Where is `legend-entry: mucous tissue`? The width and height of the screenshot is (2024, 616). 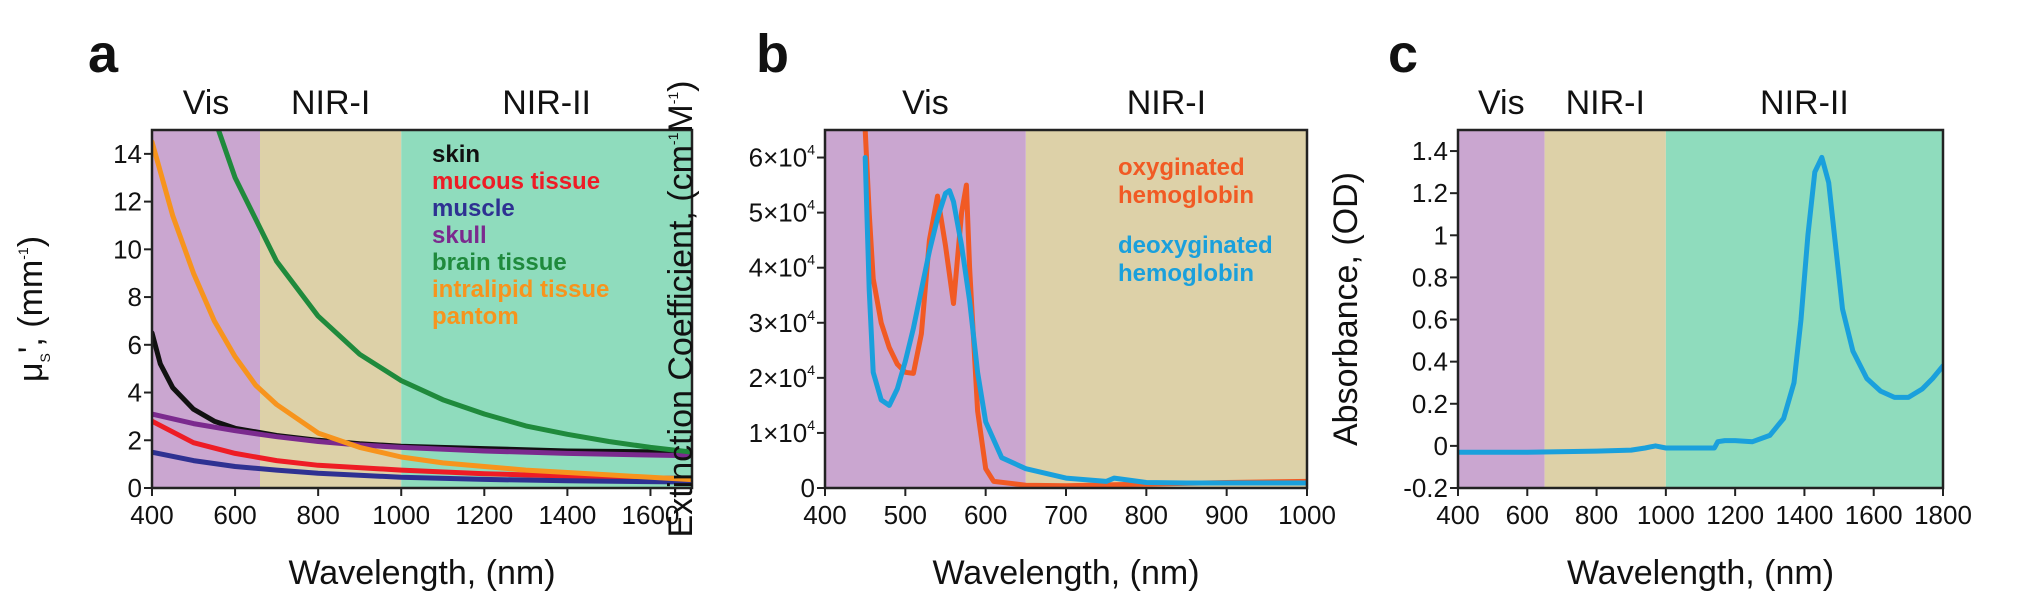 legend-entry: mucous tissue is located at coordinates (516, 181).